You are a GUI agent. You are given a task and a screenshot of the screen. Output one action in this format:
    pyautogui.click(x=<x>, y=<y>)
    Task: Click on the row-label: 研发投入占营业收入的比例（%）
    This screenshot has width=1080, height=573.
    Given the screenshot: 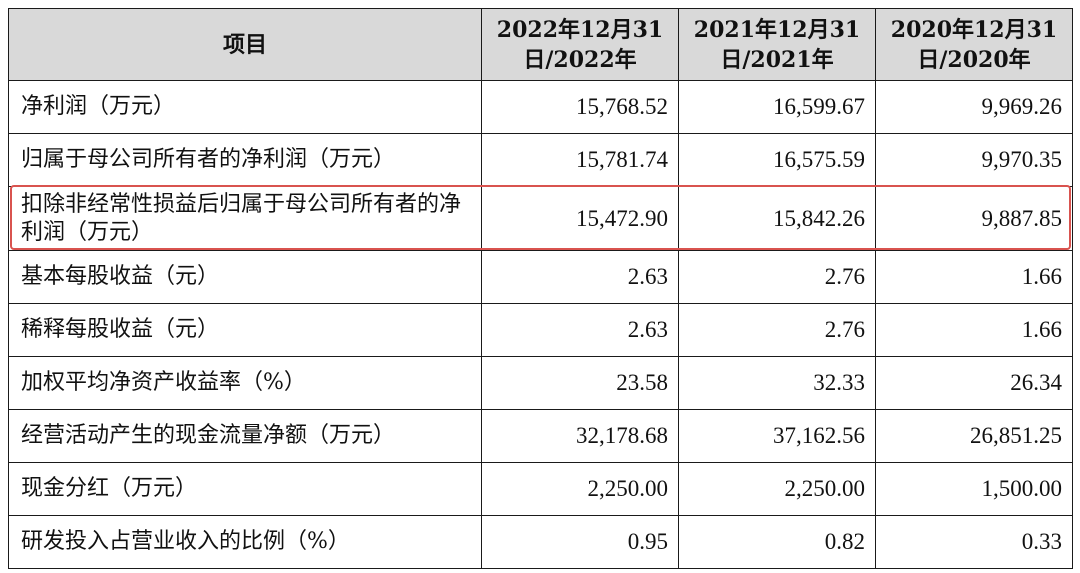 What is the action you would take?
    pyautogui.click(x=245, y=542)
    